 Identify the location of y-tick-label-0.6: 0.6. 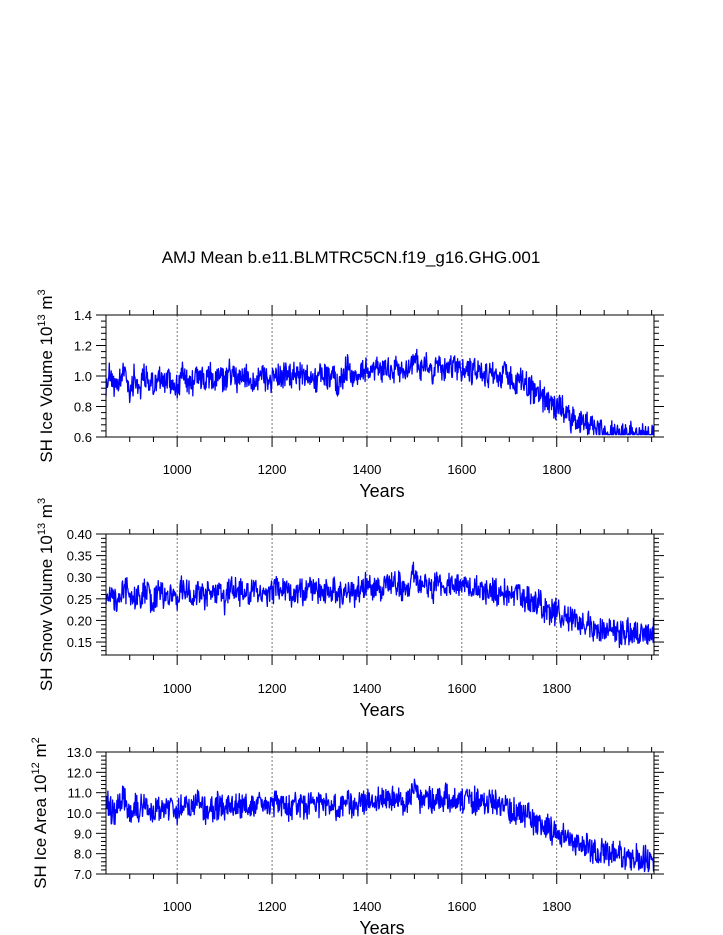
(83, 437).